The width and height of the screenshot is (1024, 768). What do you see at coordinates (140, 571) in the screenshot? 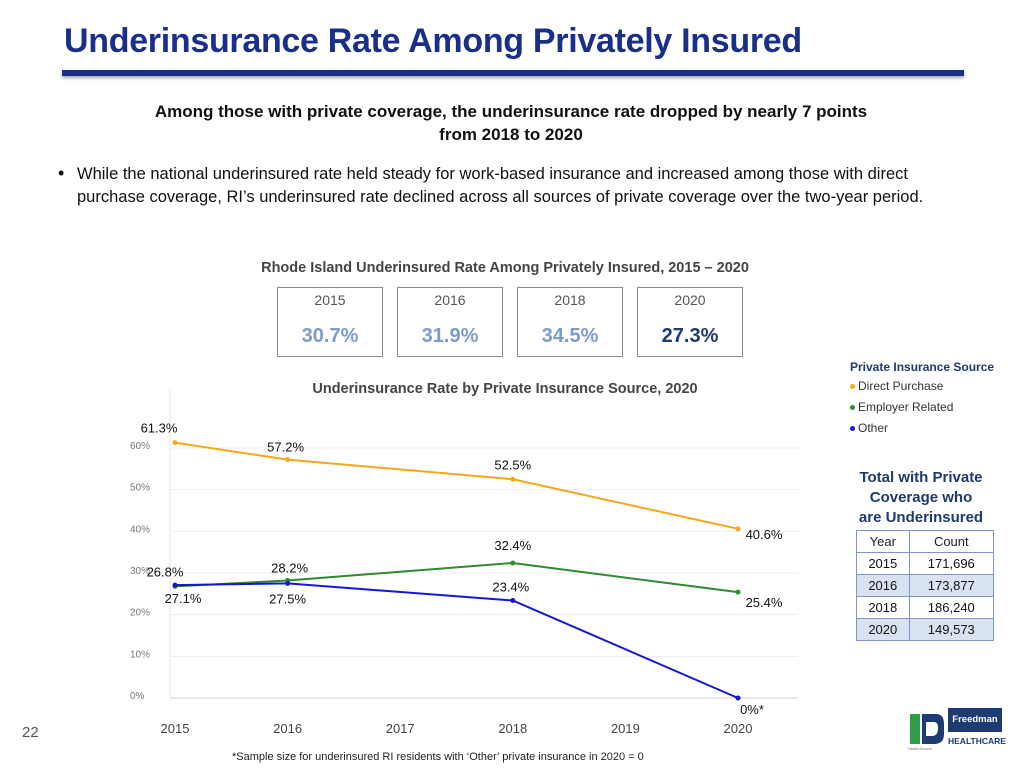
I see `y-tick-label: 30%` at bounding box center [140, 571].